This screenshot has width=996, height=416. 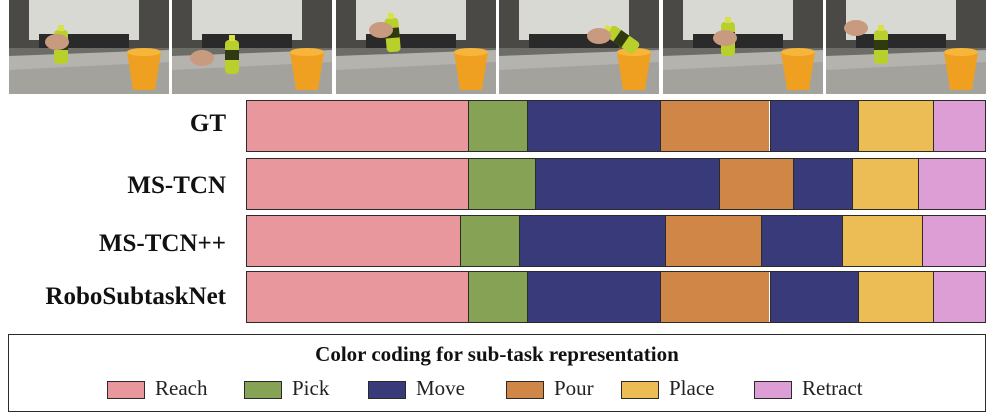 I want to click on legend-label: Move, so click(x=440, y=388).